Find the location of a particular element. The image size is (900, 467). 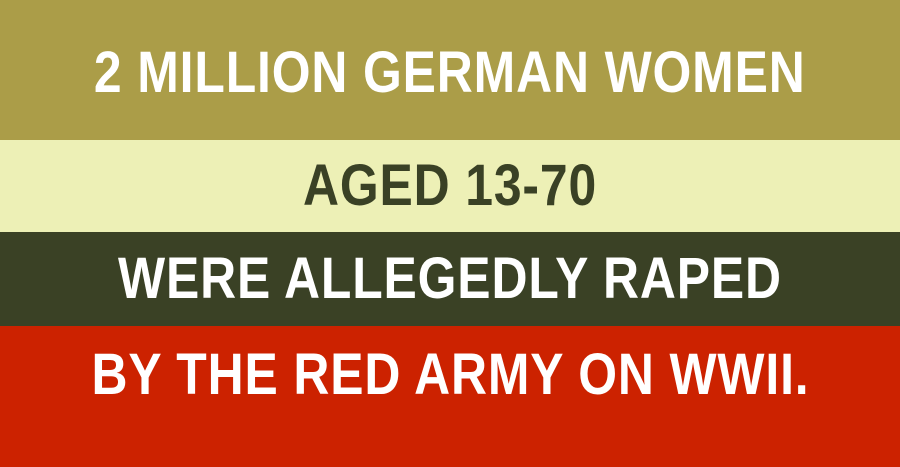

band-bottom-text: BY THE RED ARMY ON WWII. is located at coordinates (450, 374).